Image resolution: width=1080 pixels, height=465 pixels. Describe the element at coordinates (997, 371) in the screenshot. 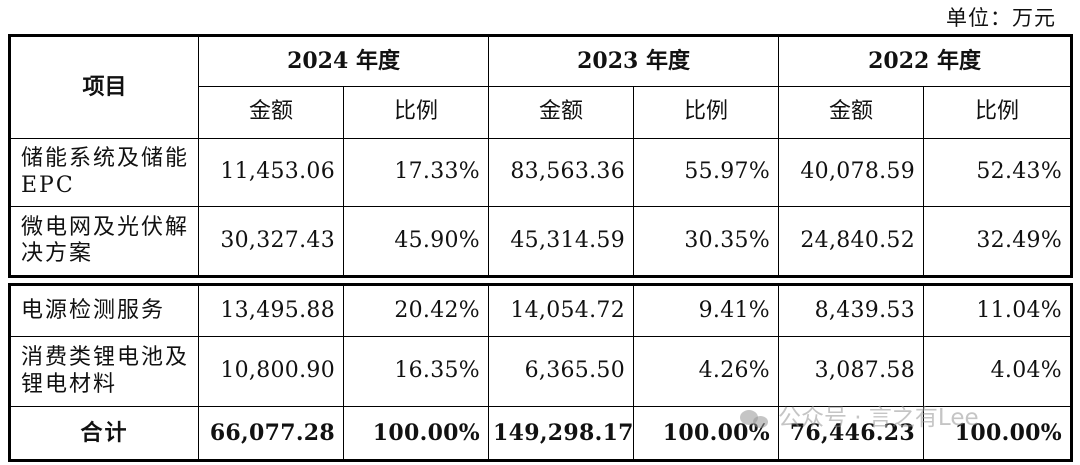

I see `ratio-cell: 4.04%` at that location.